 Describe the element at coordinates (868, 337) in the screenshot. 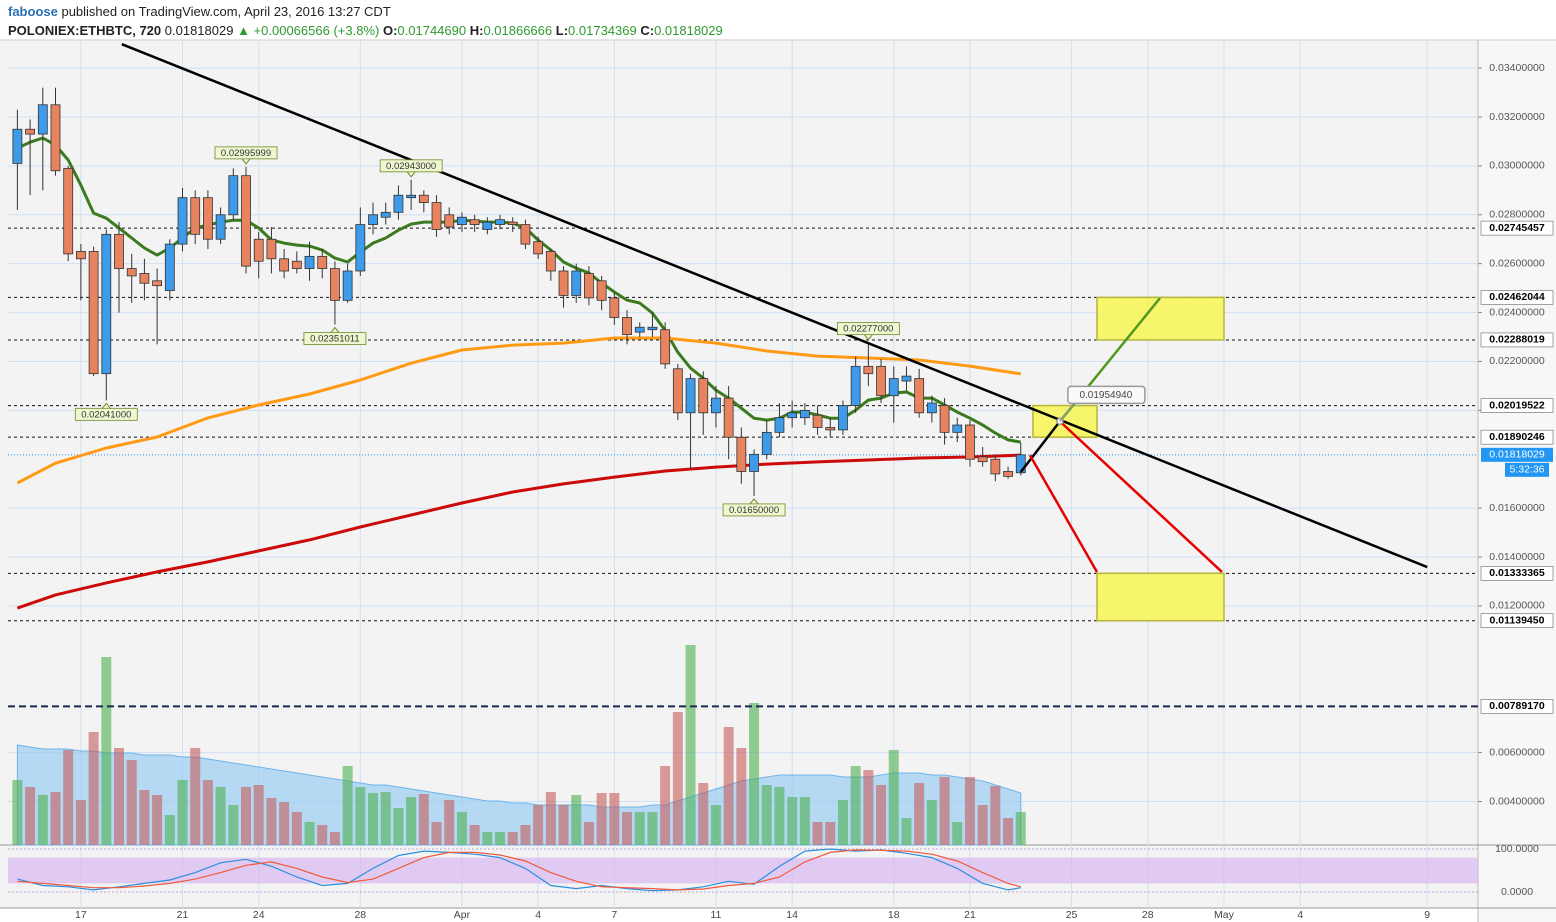

I see `extreme-pointer` at that location.